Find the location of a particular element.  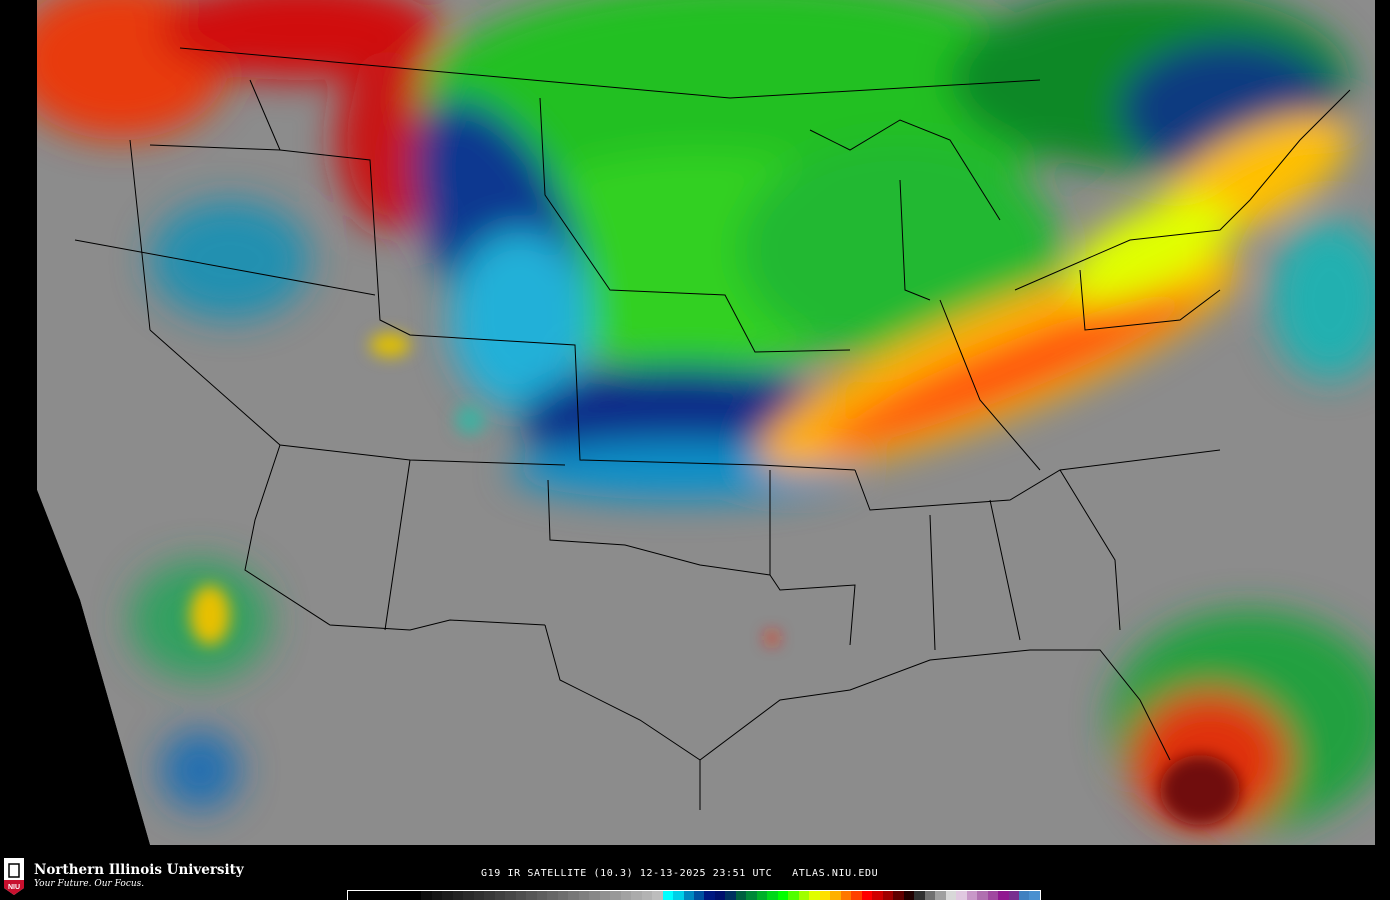

niu-seal-icon: NIU is located at coordinates (14, 876).